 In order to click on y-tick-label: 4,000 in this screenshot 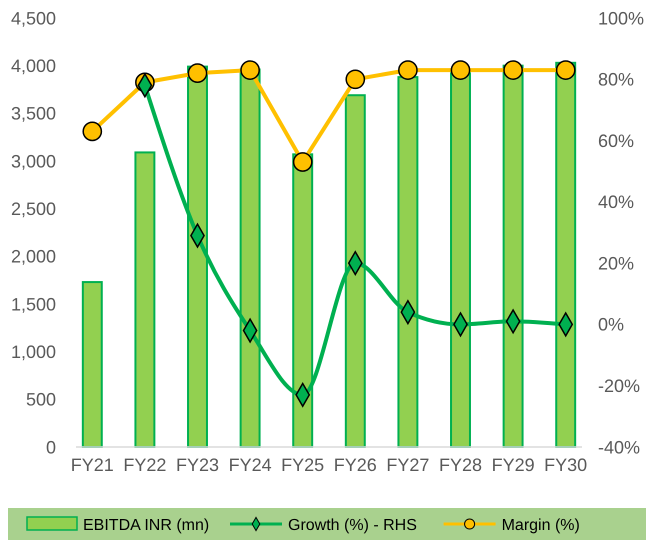, I will do `click(33, 66)`.